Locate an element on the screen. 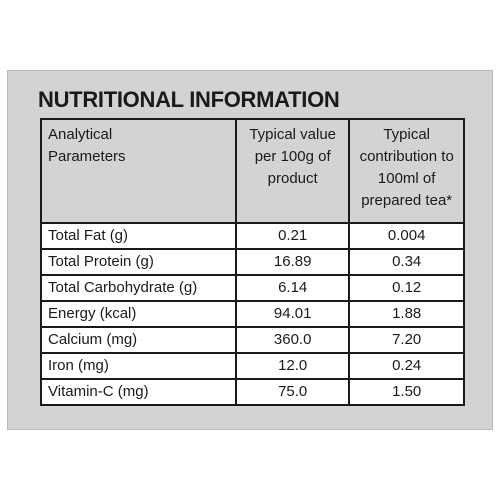 This screenshot has height=500, width=500. table-row: Total Fat (g) 0.21 0.004 is located at coordinates (252, 236).